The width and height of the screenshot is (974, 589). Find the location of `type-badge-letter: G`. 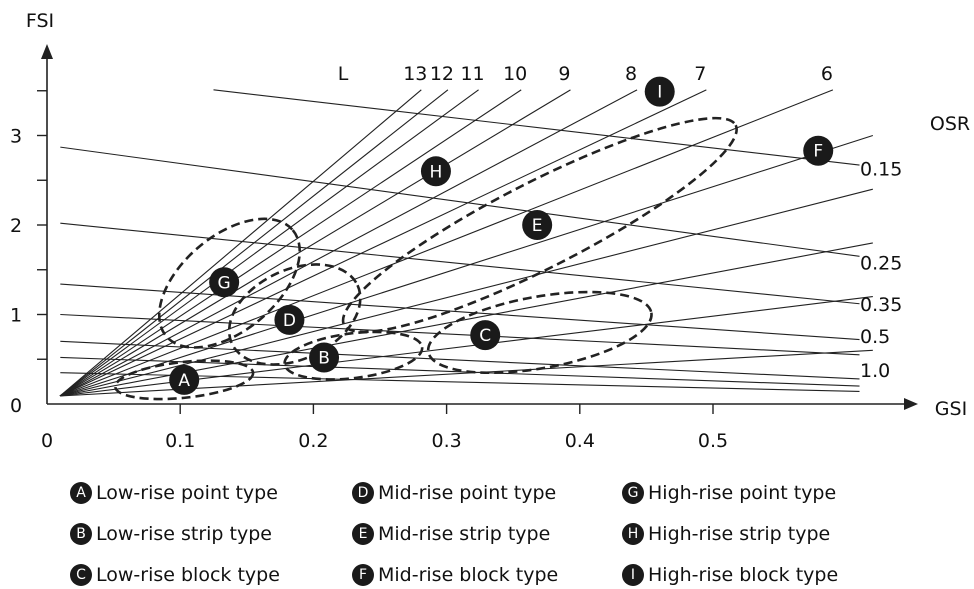

type-badge-letter: G is located at coordinates (224, 283).